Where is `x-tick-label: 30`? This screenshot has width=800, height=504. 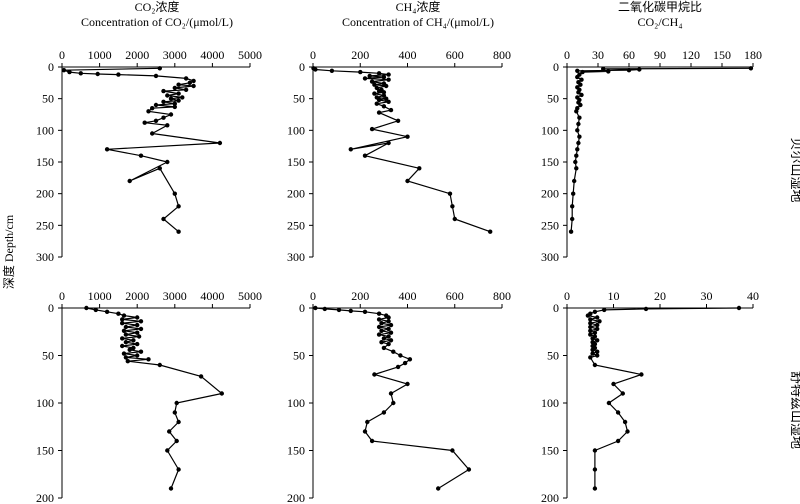 x-tick-label: 30 is located at coordinates (707, 296).